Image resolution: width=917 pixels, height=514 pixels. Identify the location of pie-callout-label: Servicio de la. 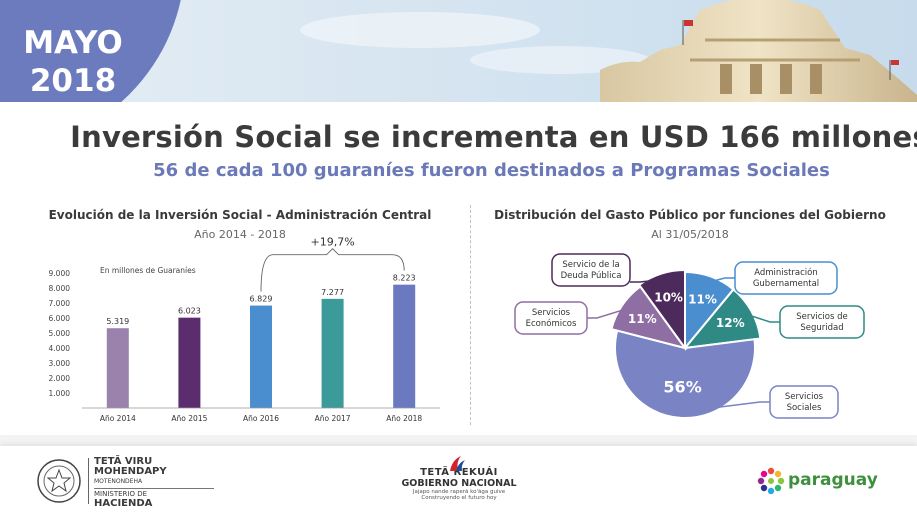
(590, 265).